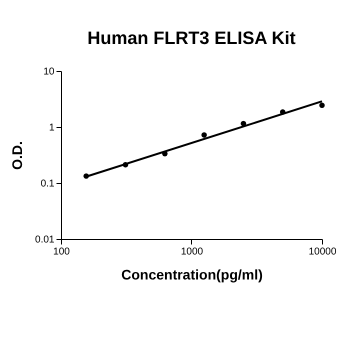 The height and width of the screenshot is (350, 350). I want to click on y-tick-label: 0.1, so click(47, 184).